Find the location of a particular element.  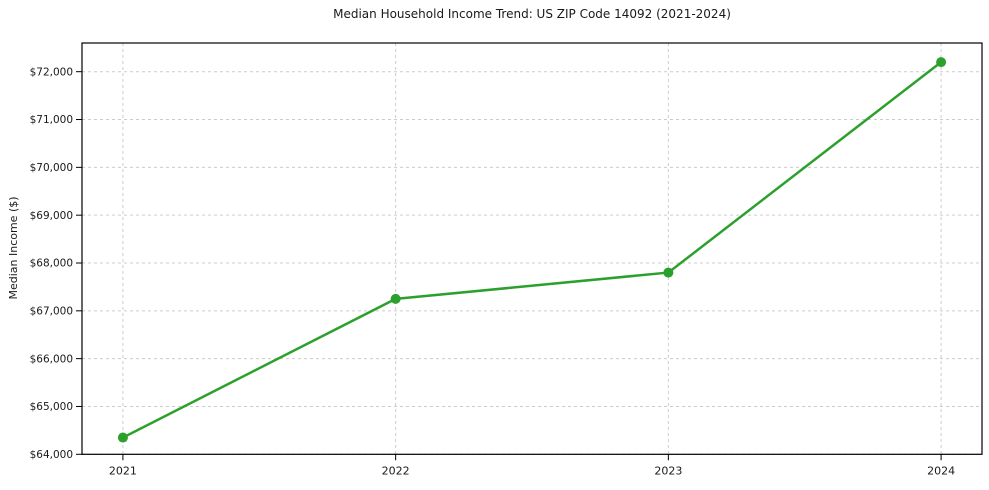

y-tick-label: $66,000 is located at coordinates (51, 359).